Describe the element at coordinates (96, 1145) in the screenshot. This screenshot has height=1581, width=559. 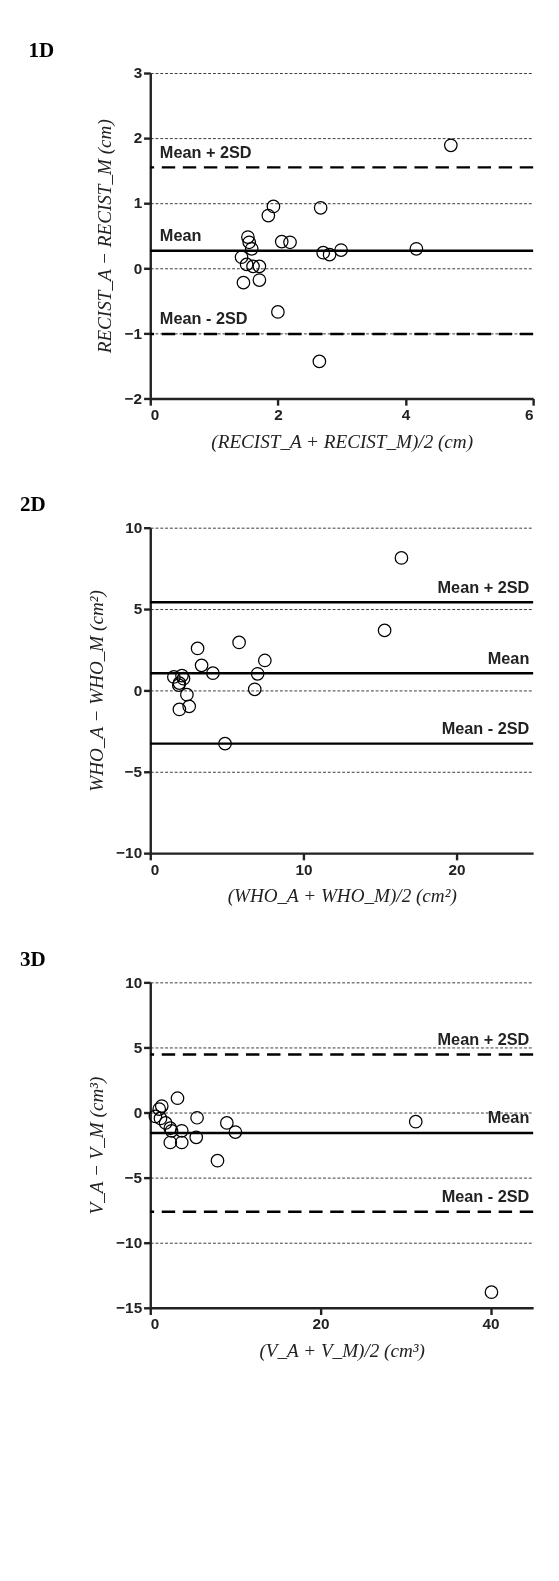
I see `y-axis-title: V_A − V_M (cm³)` at that location.